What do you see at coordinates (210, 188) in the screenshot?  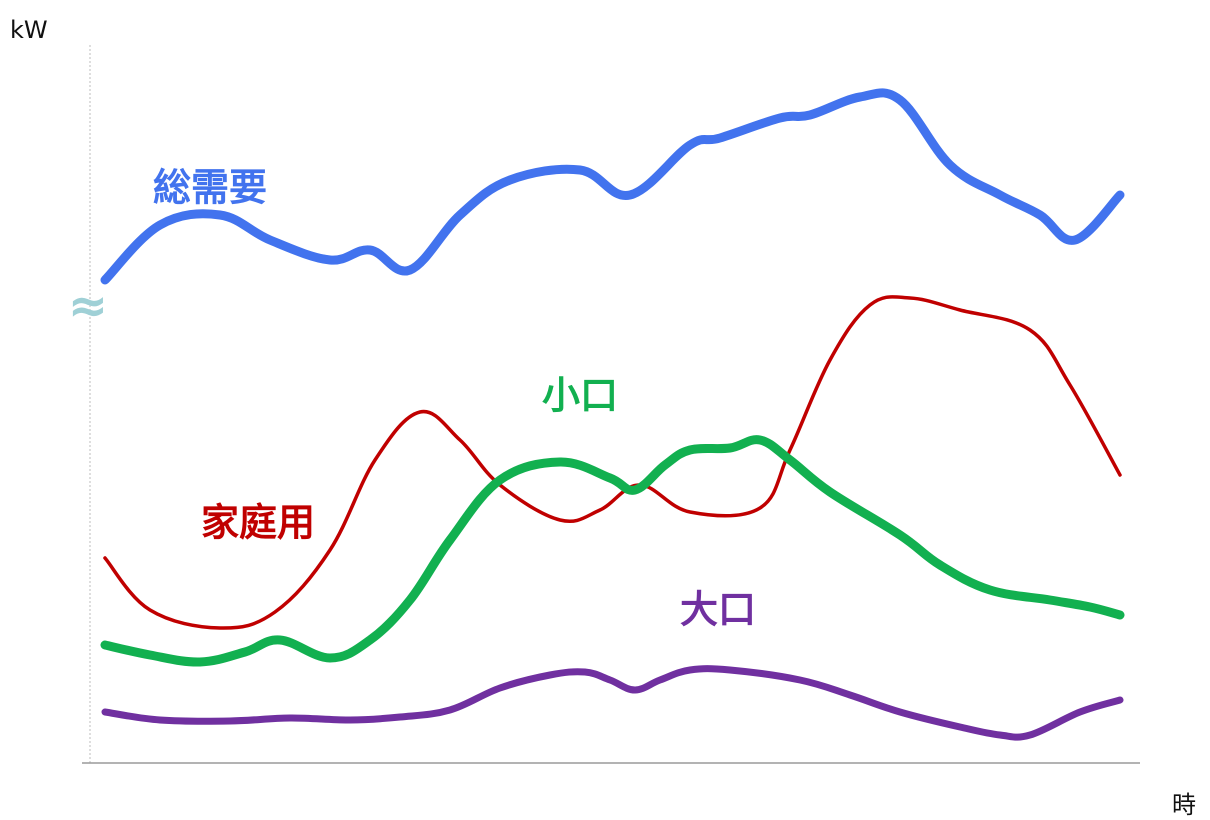 I see `series-label-0: 総需要` at bounding box center [210, 188].